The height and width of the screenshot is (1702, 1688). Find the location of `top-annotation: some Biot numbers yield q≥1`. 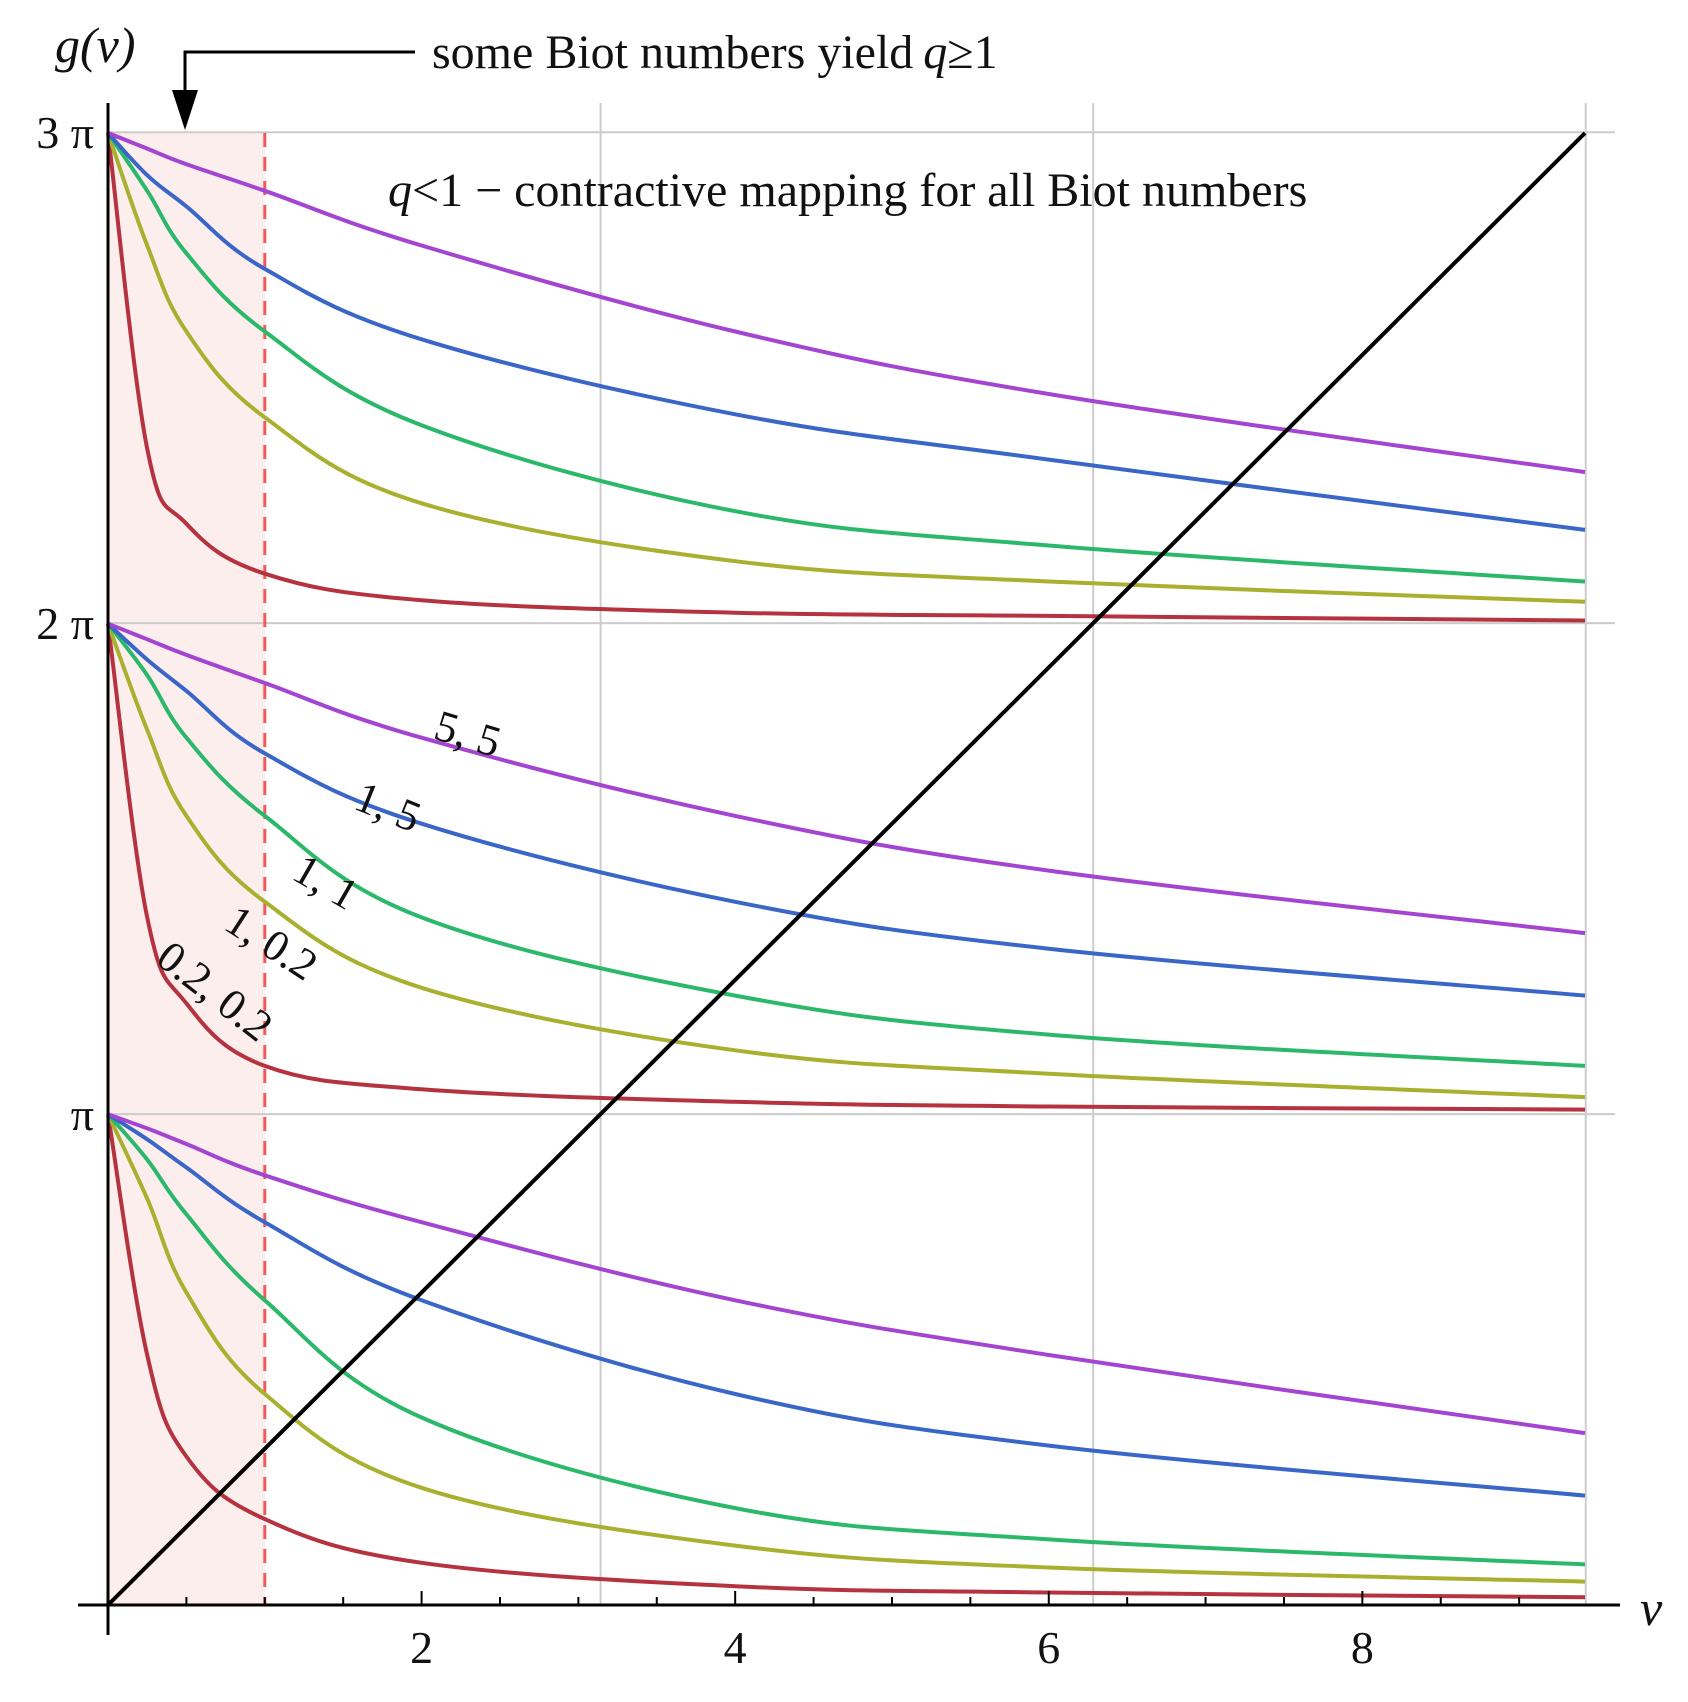

top-annotation: some Biot numbers yield q≥1 is located at coordinates (585, 78).